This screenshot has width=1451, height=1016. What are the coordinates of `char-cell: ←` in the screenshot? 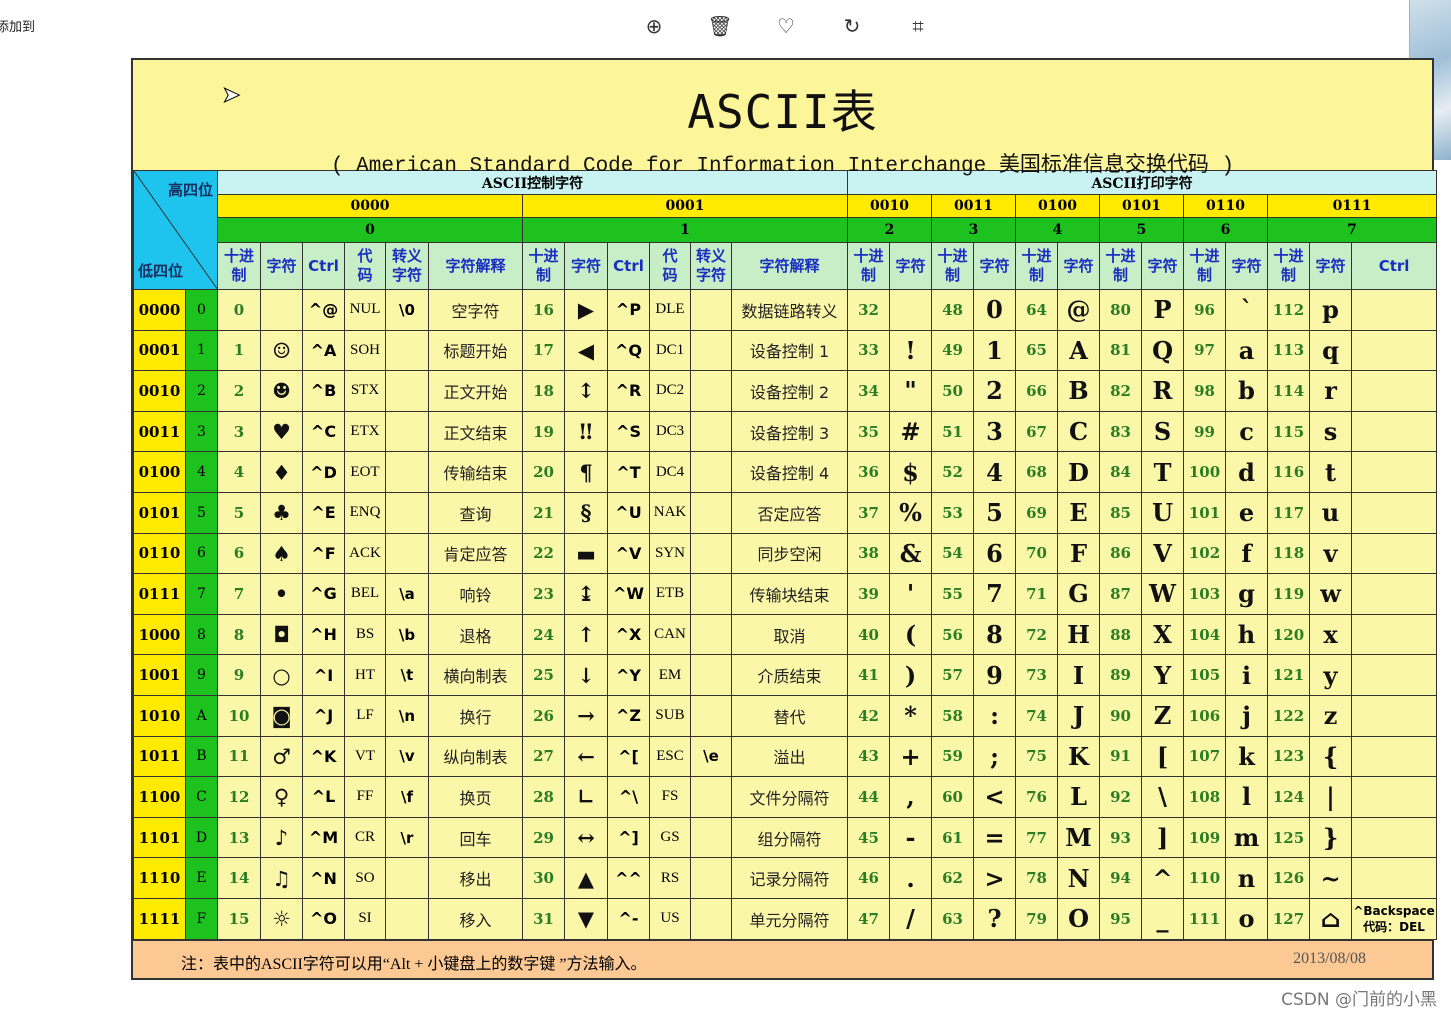 It's located at (586, 756).